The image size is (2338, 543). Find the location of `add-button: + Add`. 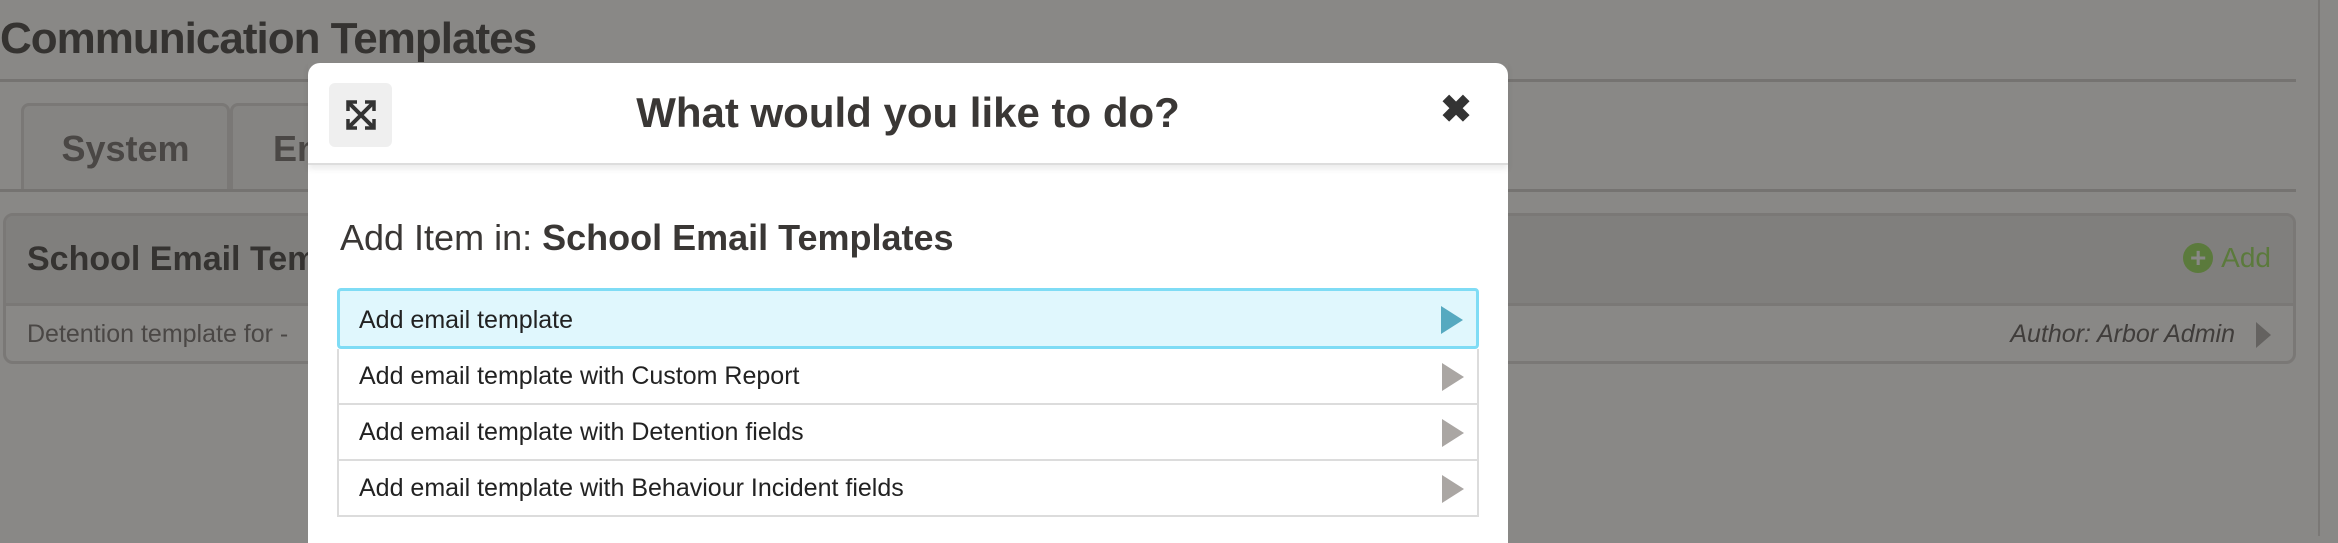

add-button: + Add is located at coordinates (2227, 258).